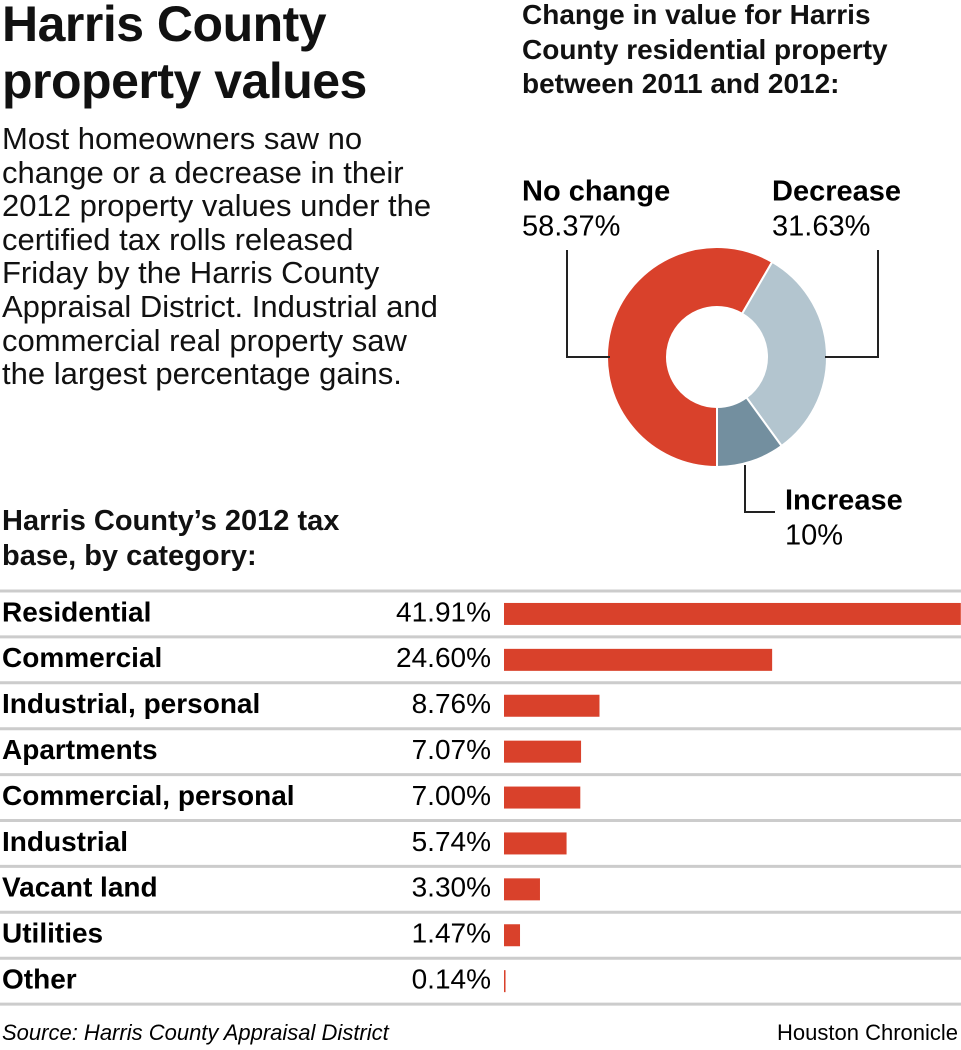 This screenshot has height=1050, width=961. I want to click on category-label: Commercial, so click(82, 657).